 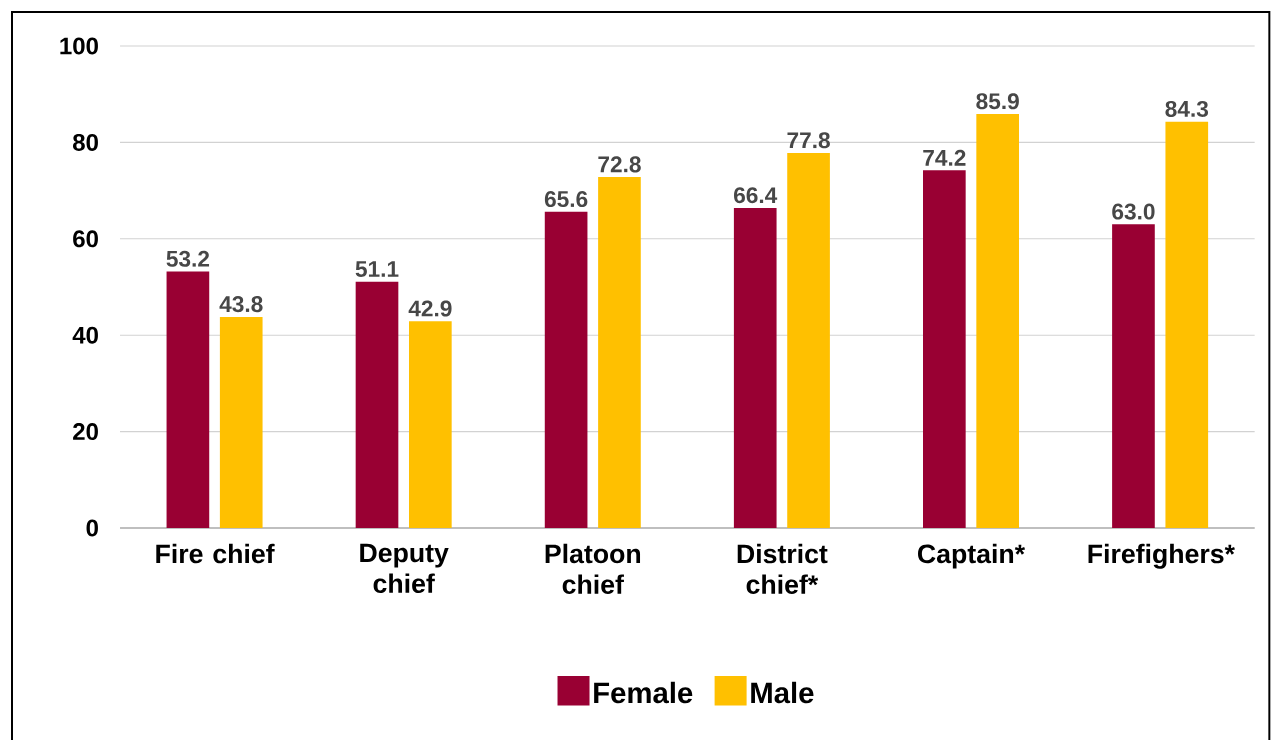 I want to click on legend-label: Male, so click(x=782, y=692).